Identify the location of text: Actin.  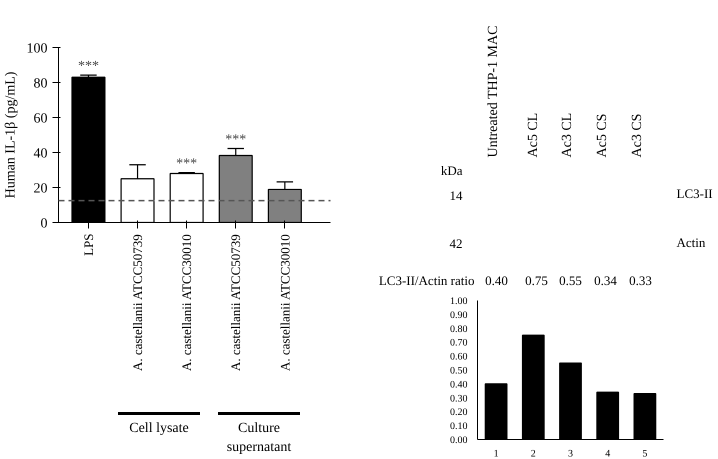
(691, 242).